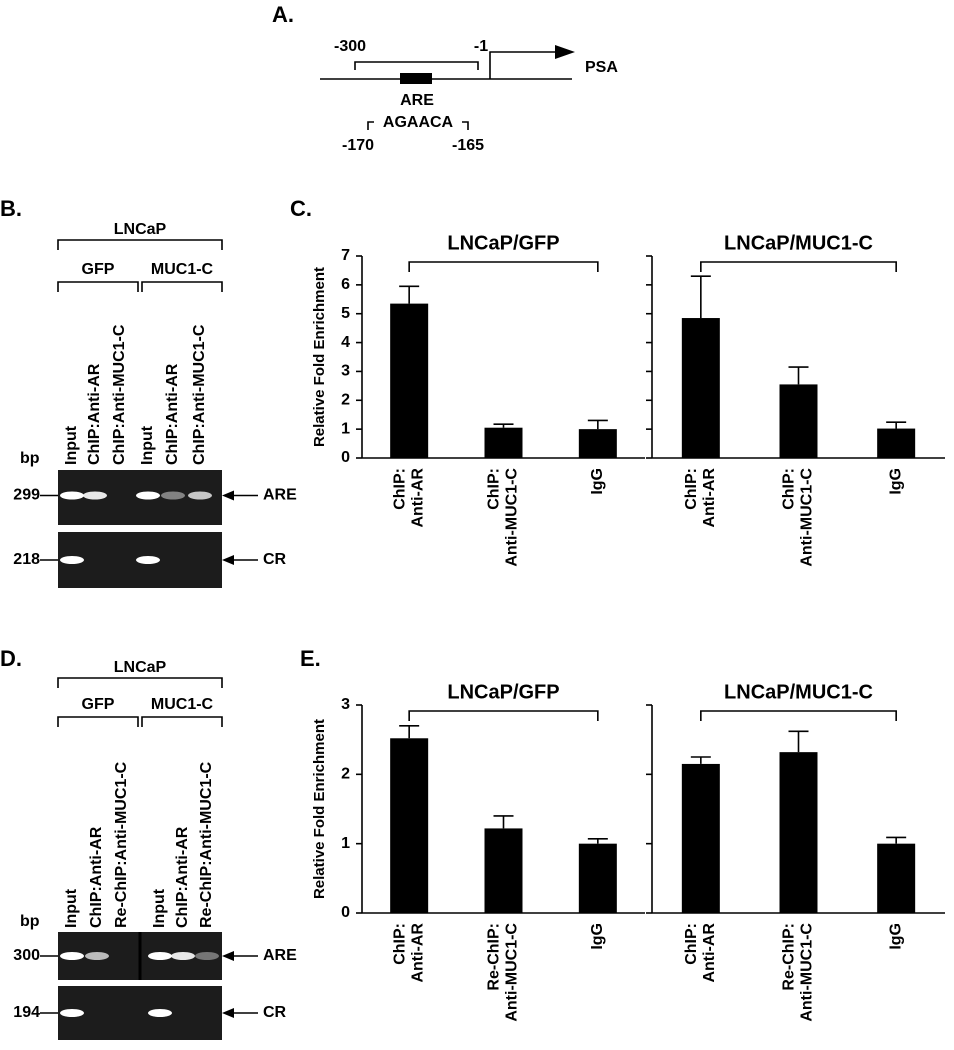 The image size is (954, 1050). What do you see at coordinates (418, 125) in the screenshot?
I see `sequence-bracket` at bounding box center [418, 125].